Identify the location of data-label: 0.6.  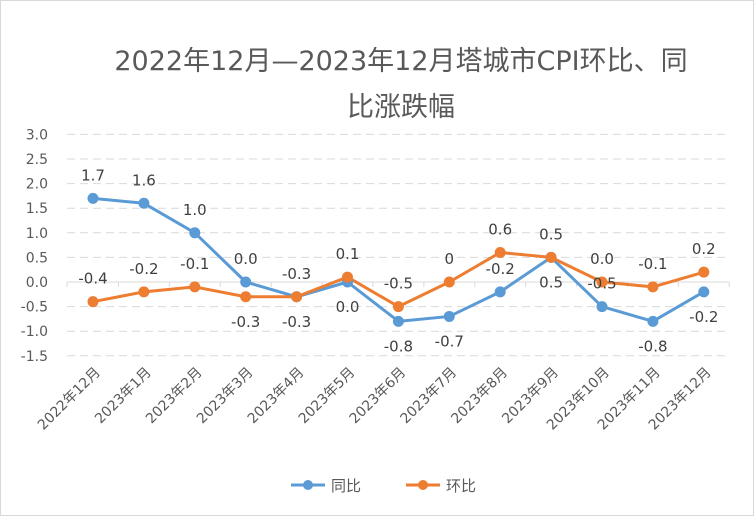
(500, 229).